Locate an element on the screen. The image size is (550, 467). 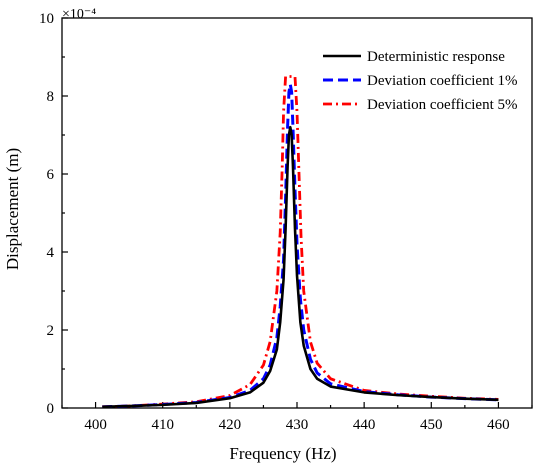
x-tick-label: 400 is located at coordinates (95, 425).